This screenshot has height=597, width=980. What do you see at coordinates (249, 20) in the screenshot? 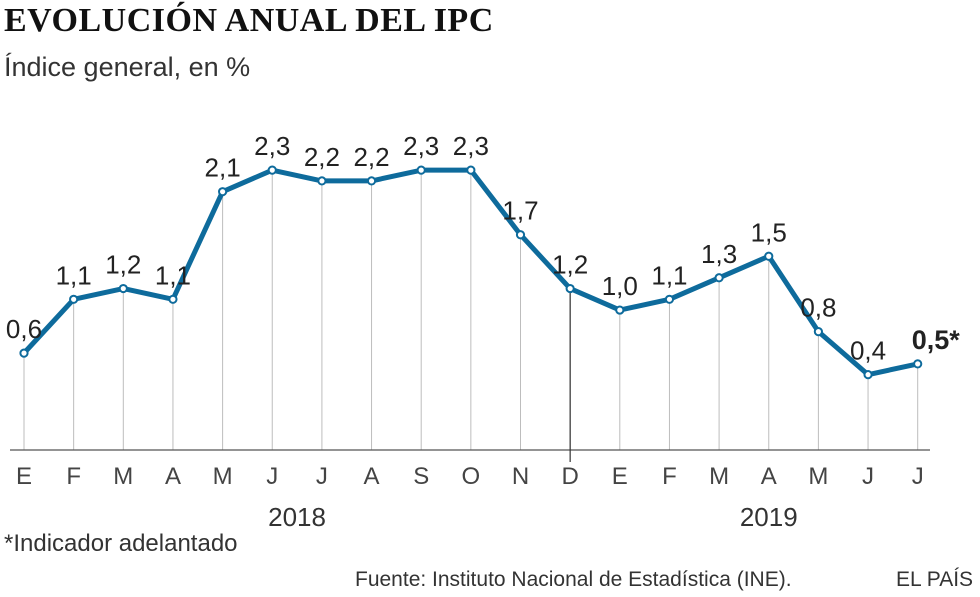
I see `chart-title: EVOLUCIÓN ANUAL DEL IPC` at bounding box center [249, 20].